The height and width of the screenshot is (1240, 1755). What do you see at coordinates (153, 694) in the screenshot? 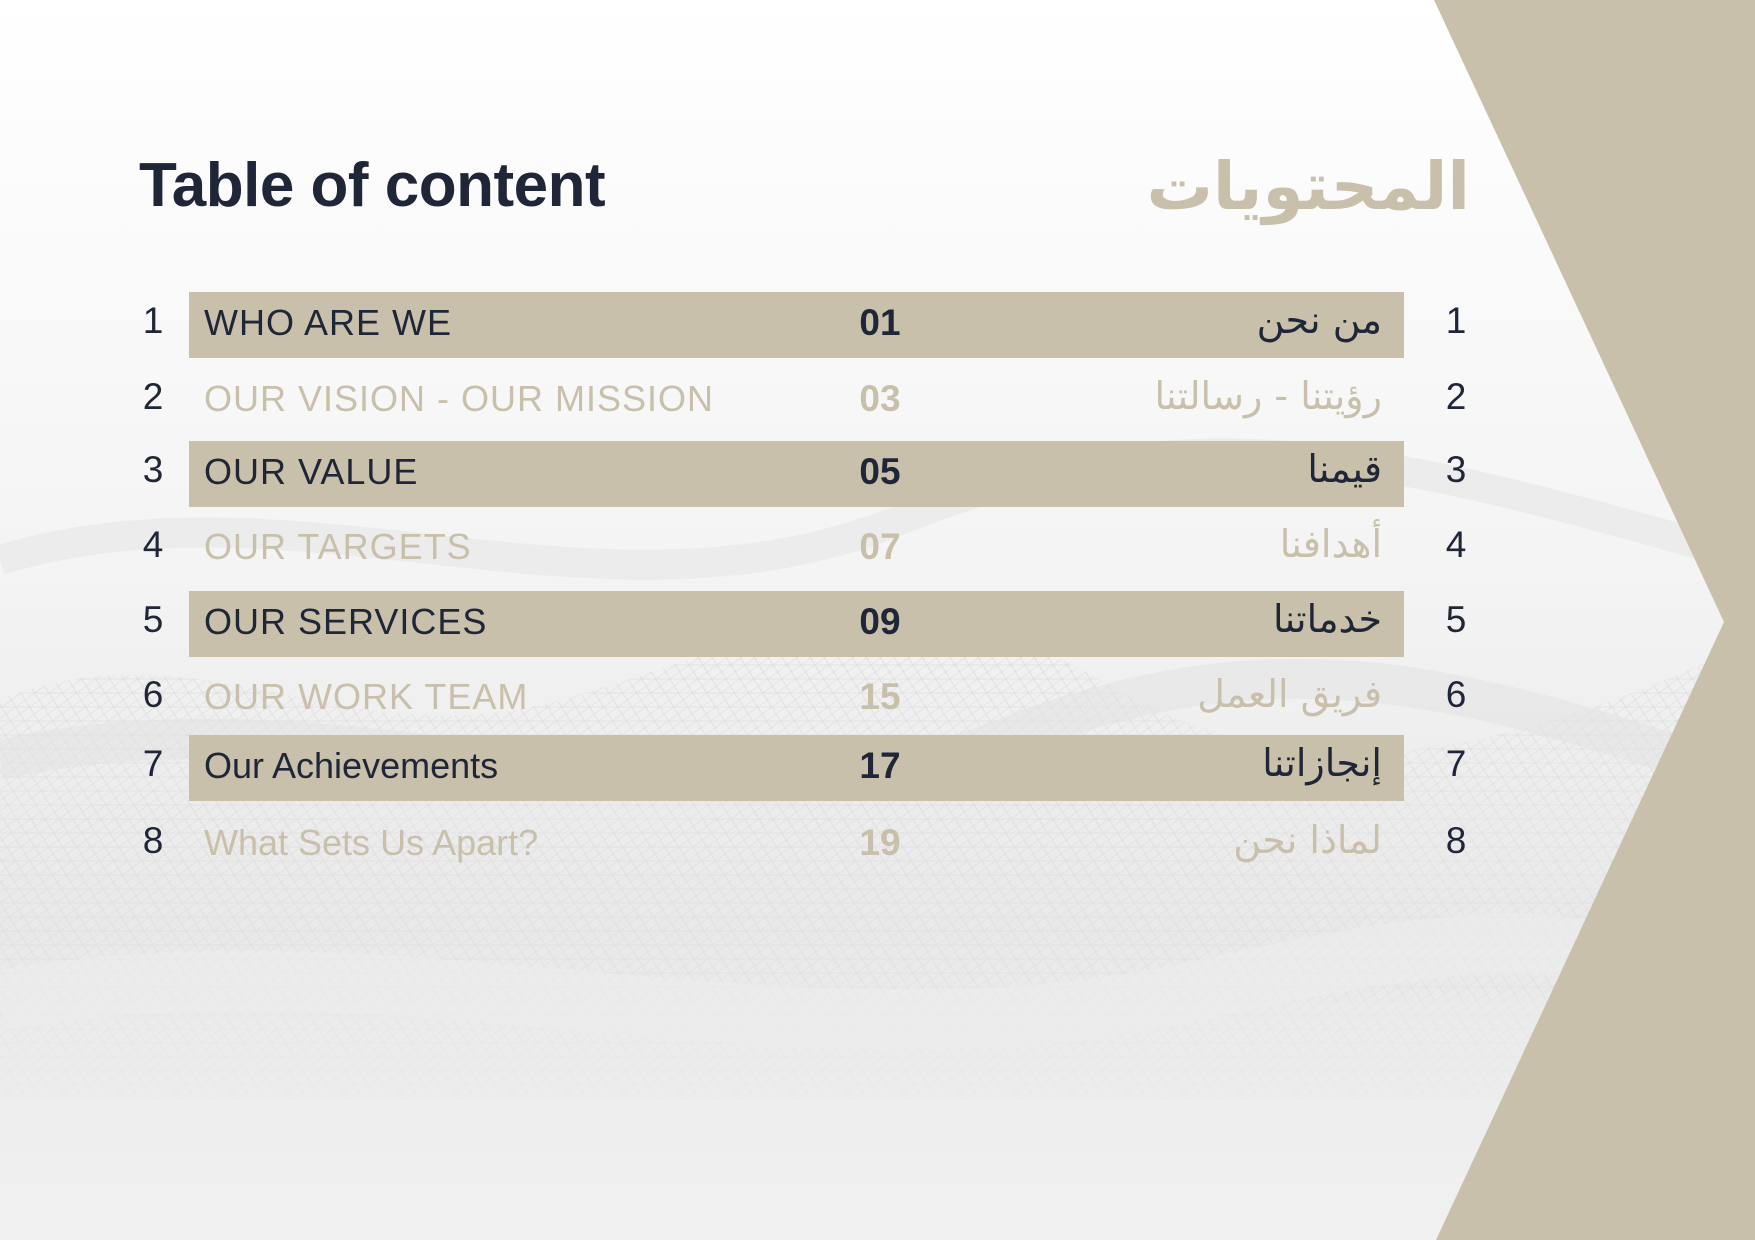
I see `row-index-left: 6` at bounding box center [153, 694].